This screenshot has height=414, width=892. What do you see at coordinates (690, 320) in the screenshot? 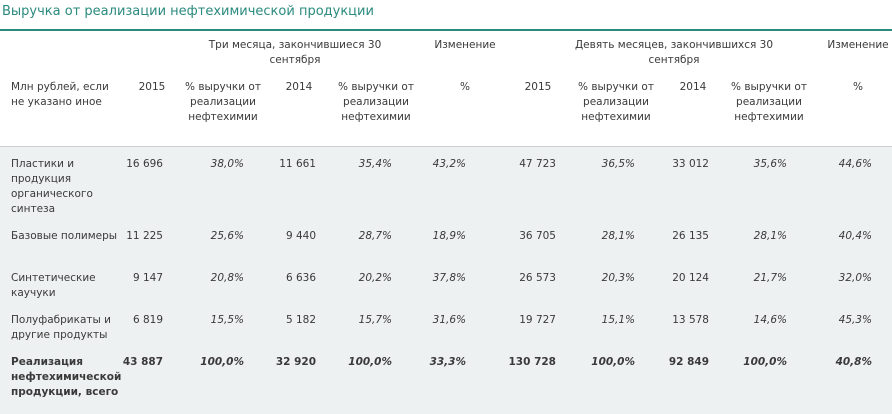
I see `table-cell: 13 578` at bounding box center [690, 320].